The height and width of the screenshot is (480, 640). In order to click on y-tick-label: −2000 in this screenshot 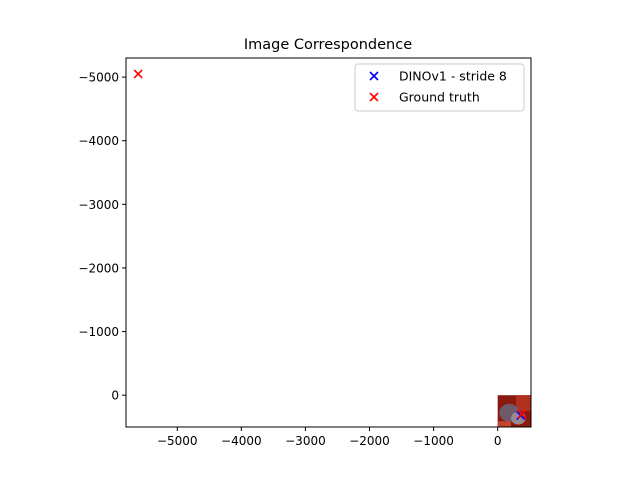, I will do `click(98, 268)`.